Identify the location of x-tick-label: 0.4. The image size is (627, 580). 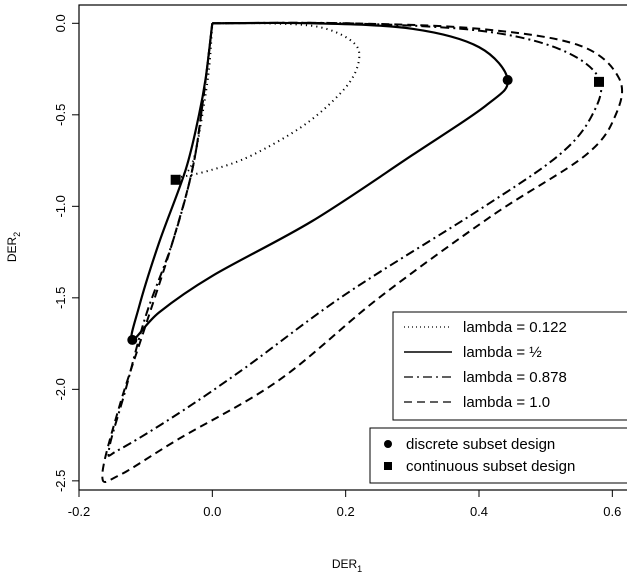
(479, 511).